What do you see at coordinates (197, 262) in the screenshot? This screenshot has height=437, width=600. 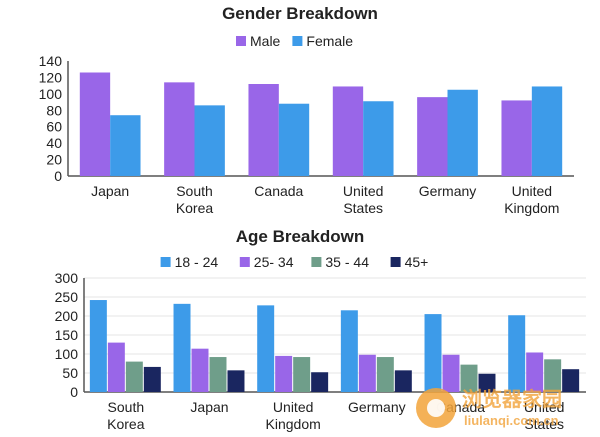 I see `legend-label-18-24: 18 - 24` at bounding box center [197, 262].